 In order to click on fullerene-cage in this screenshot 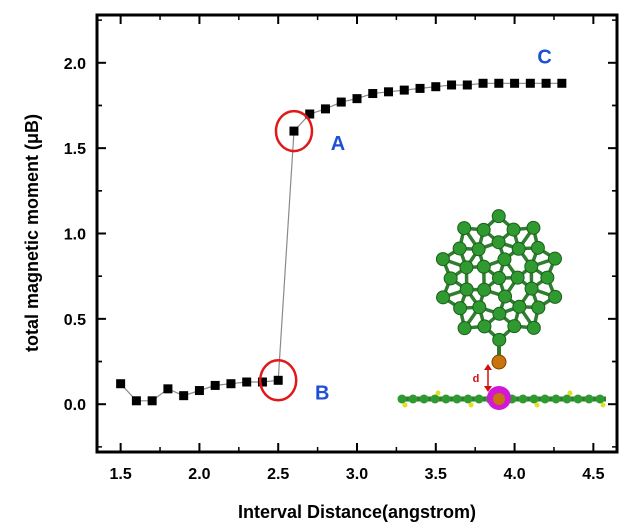, I will do `click(499, 278)`.